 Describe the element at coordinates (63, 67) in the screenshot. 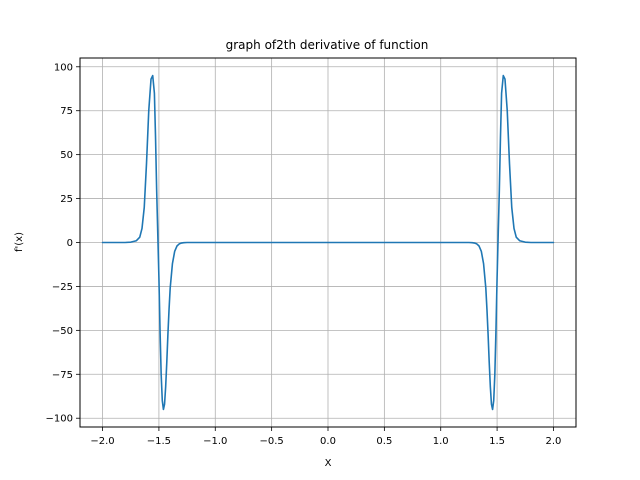

I see `y-tick-label: 100` at that location.